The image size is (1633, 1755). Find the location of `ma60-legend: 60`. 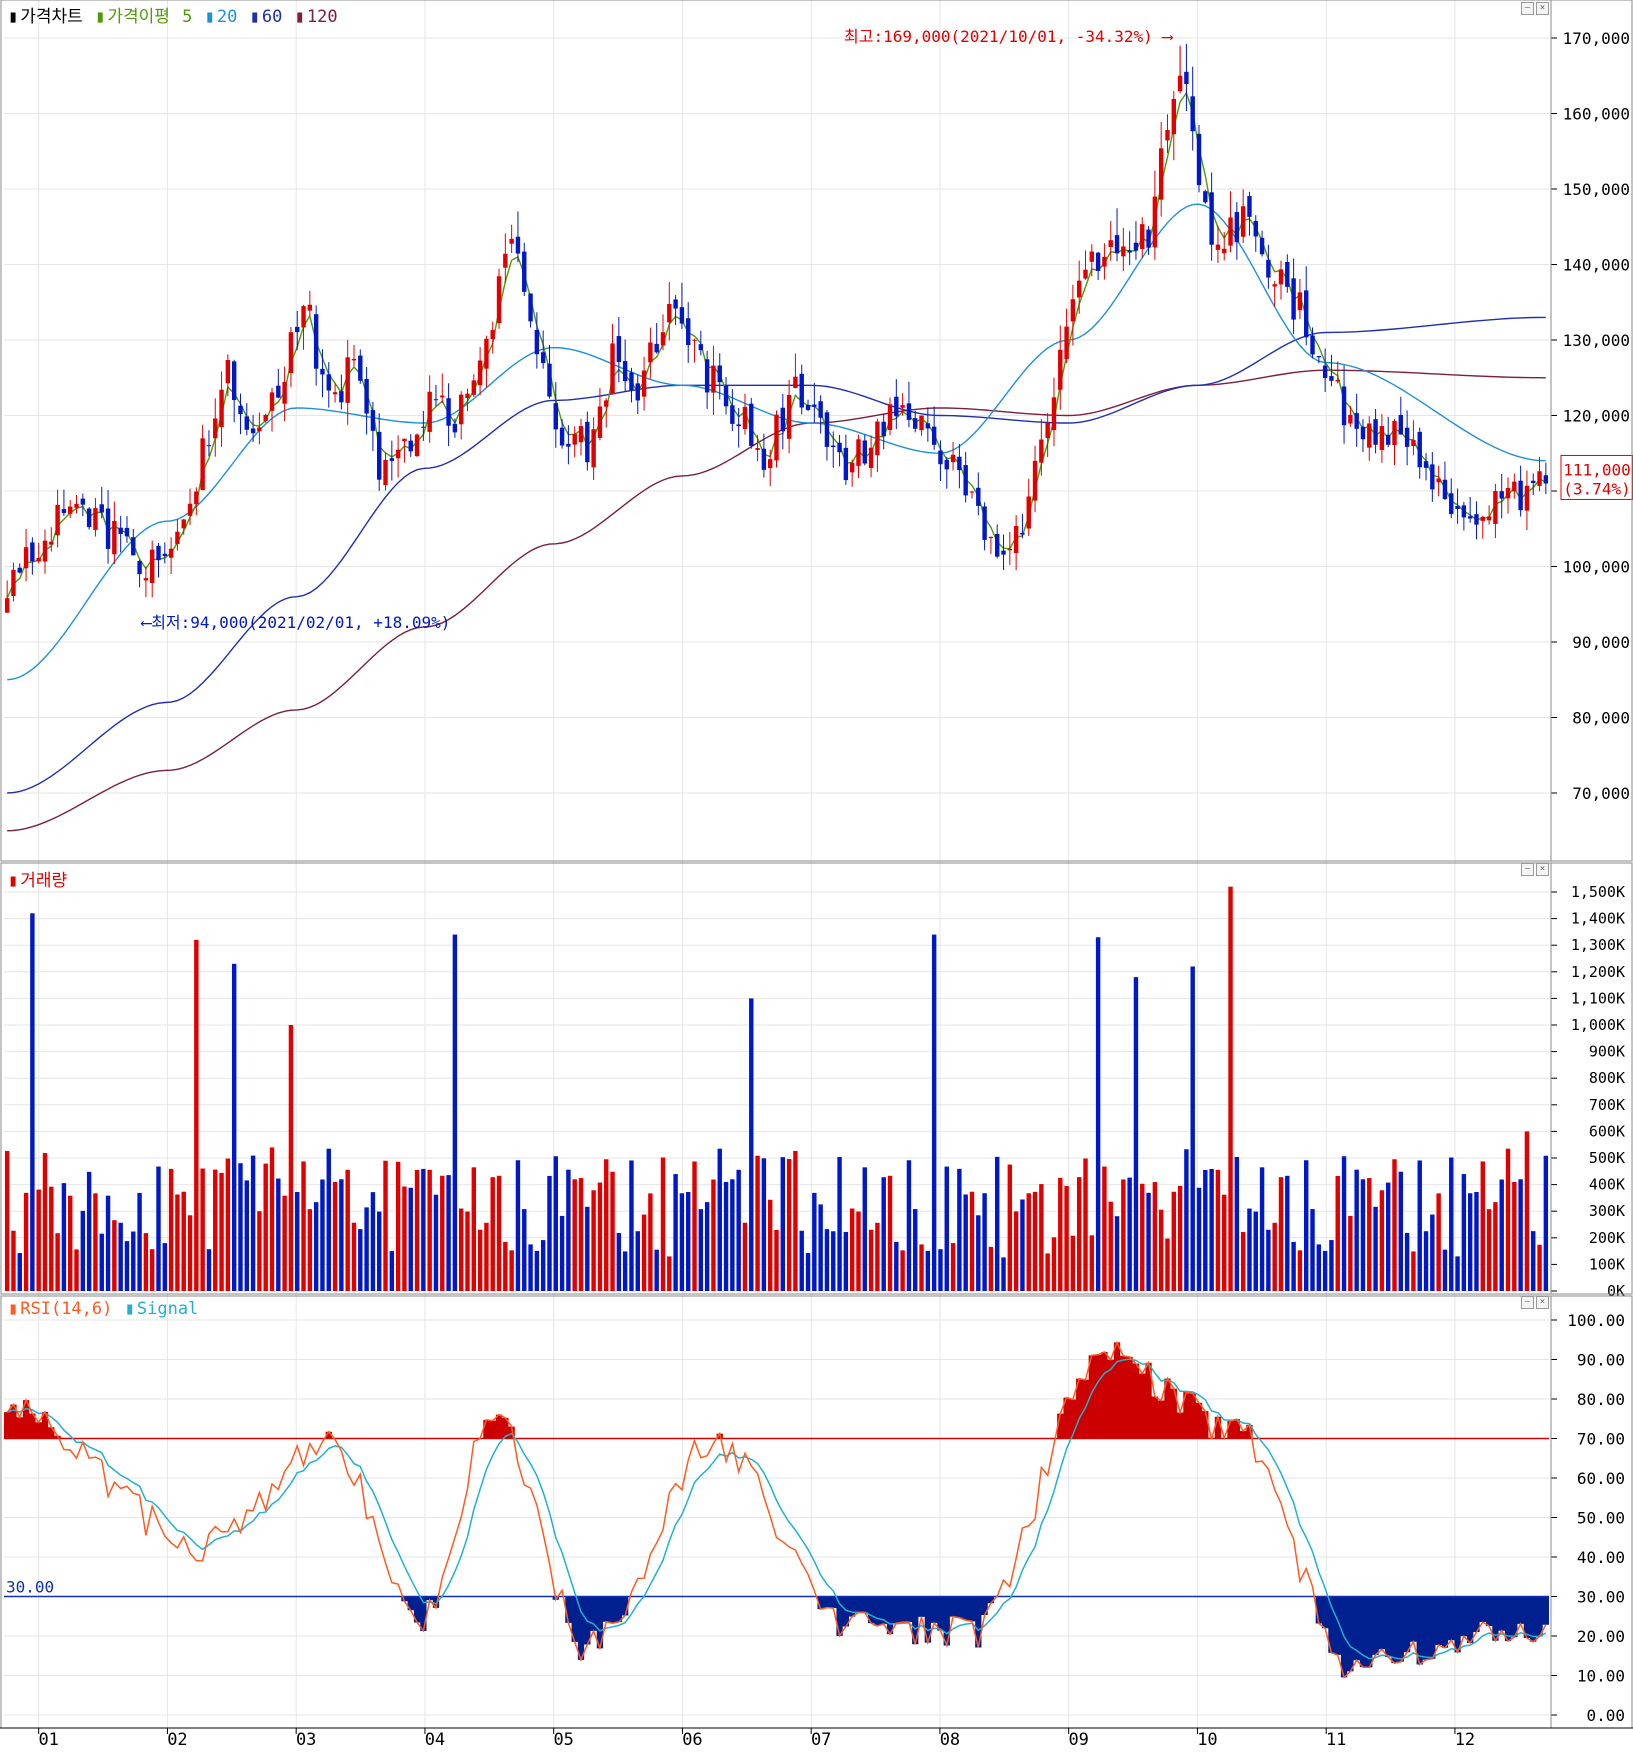

ma60-legend: 60 is located at coordinates (272, 17).